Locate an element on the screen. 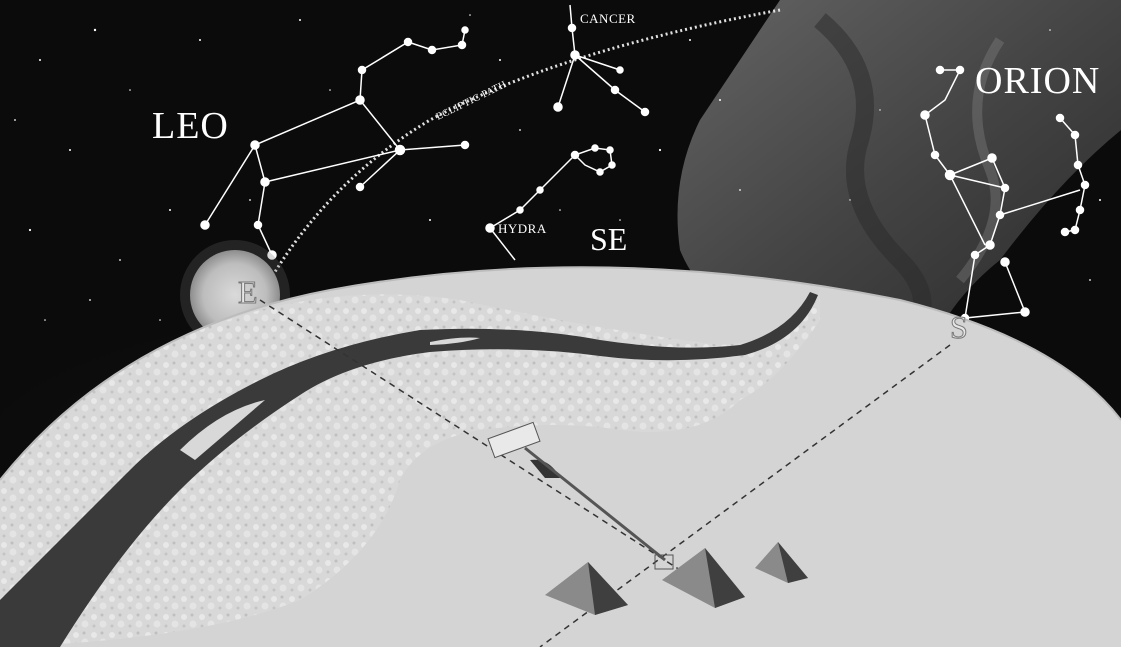  leo-label: LEO is located at coordinates (190, 126).